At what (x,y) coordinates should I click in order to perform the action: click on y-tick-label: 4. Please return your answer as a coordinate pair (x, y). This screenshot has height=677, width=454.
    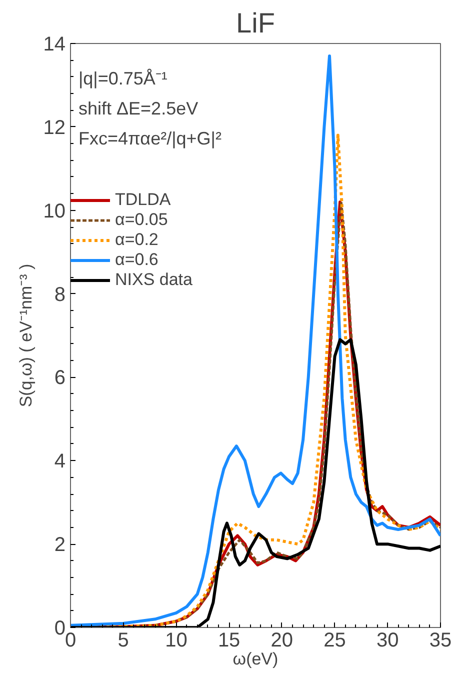
    Looking at the image, I should click on (60, 461).